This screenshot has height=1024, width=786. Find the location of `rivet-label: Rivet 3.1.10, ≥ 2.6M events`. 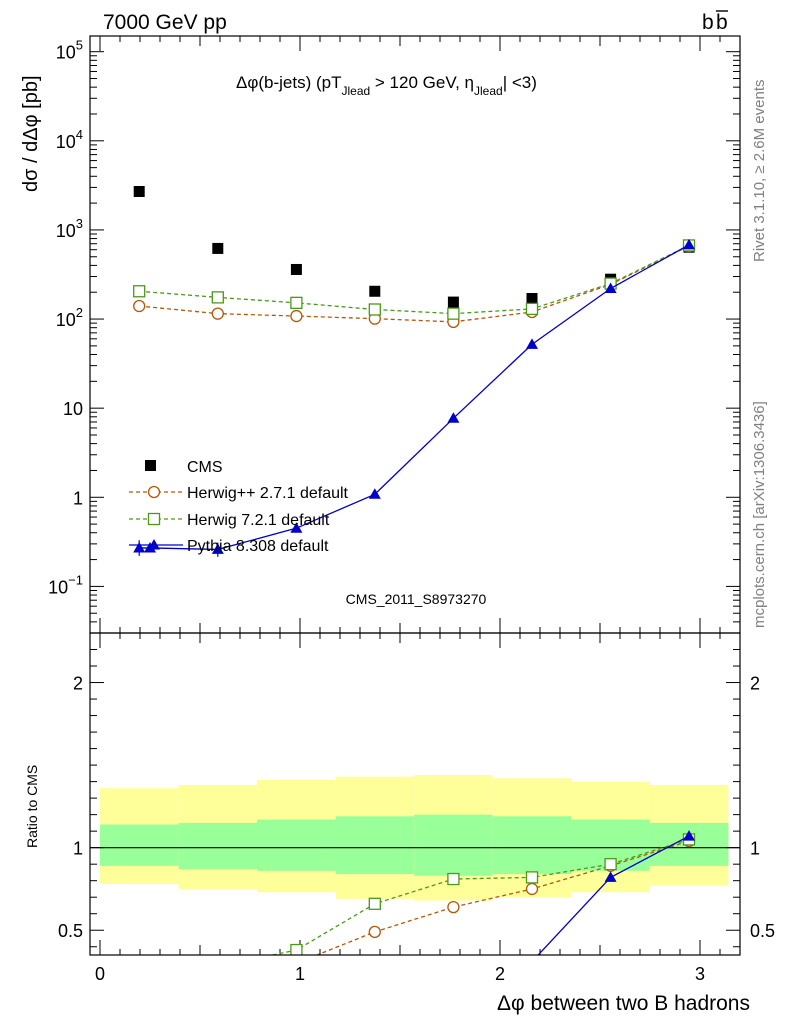

rivet-label: Rivet 3.1.10, ≥ 2.6M events is located at coordinates (759, 171).